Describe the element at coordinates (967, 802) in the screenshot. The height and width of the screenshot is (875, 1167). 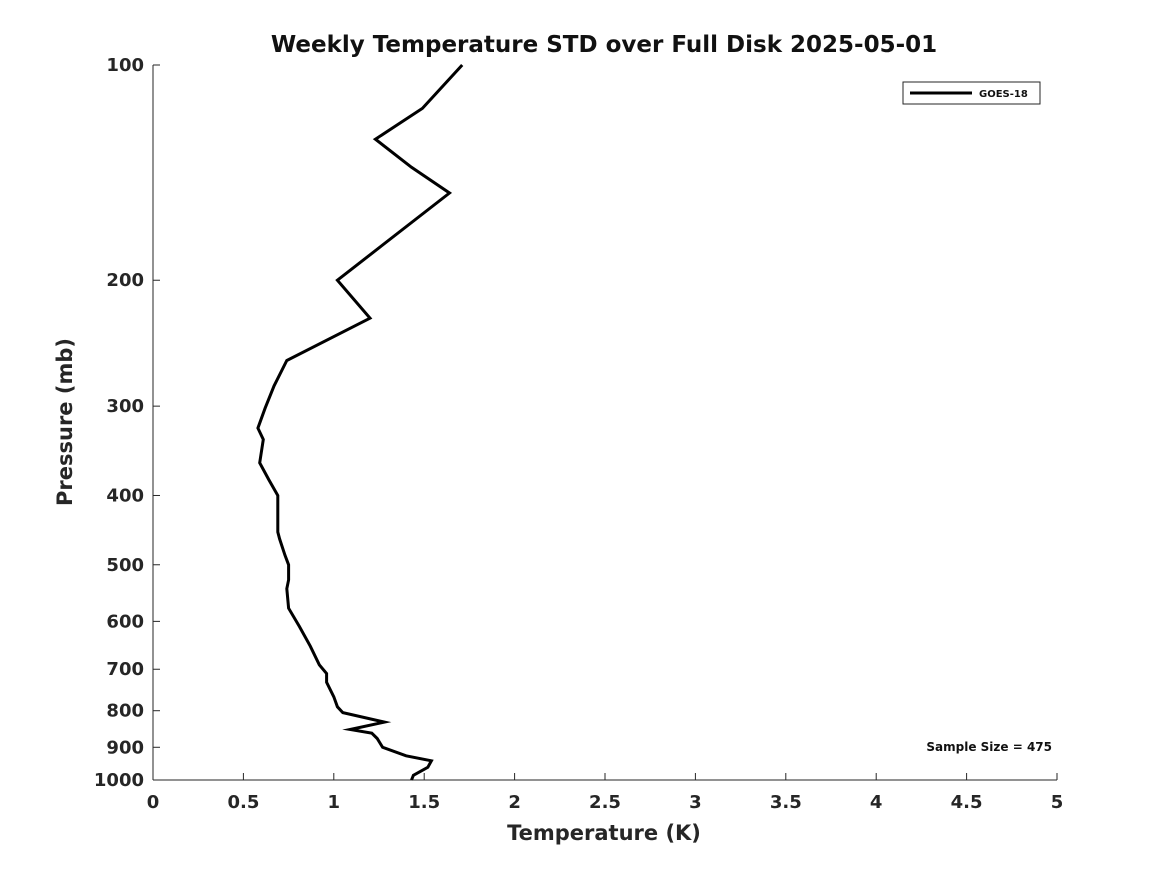
I see `x-tick-label: 4.5` at that location.